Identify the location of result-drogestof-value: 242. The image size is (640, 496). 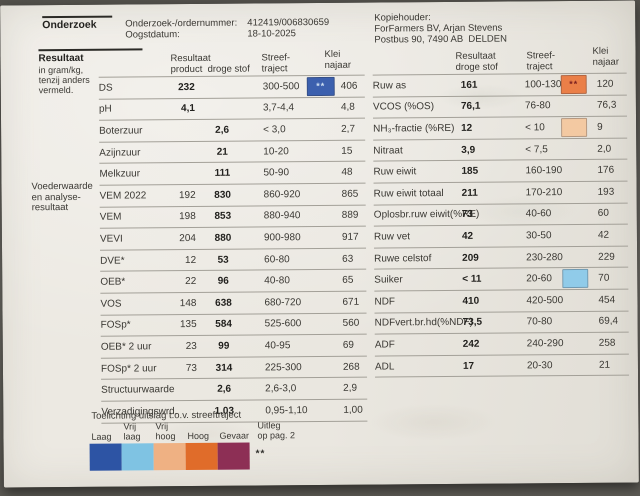
(471, 344).